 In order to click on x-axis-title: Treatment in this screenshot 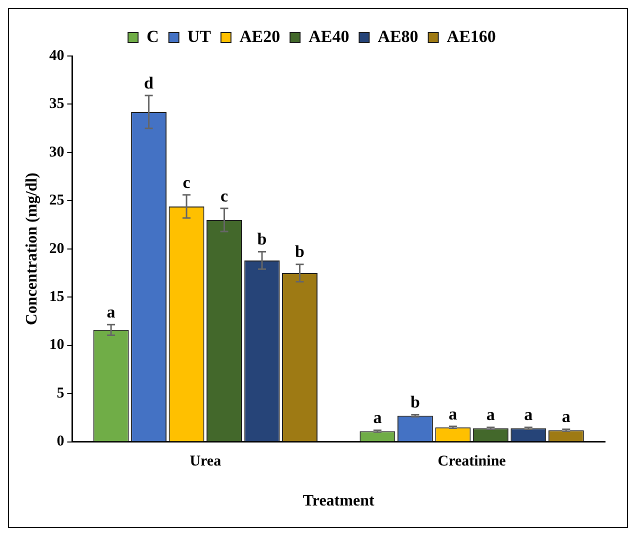, I will do `click(338, 501)`.